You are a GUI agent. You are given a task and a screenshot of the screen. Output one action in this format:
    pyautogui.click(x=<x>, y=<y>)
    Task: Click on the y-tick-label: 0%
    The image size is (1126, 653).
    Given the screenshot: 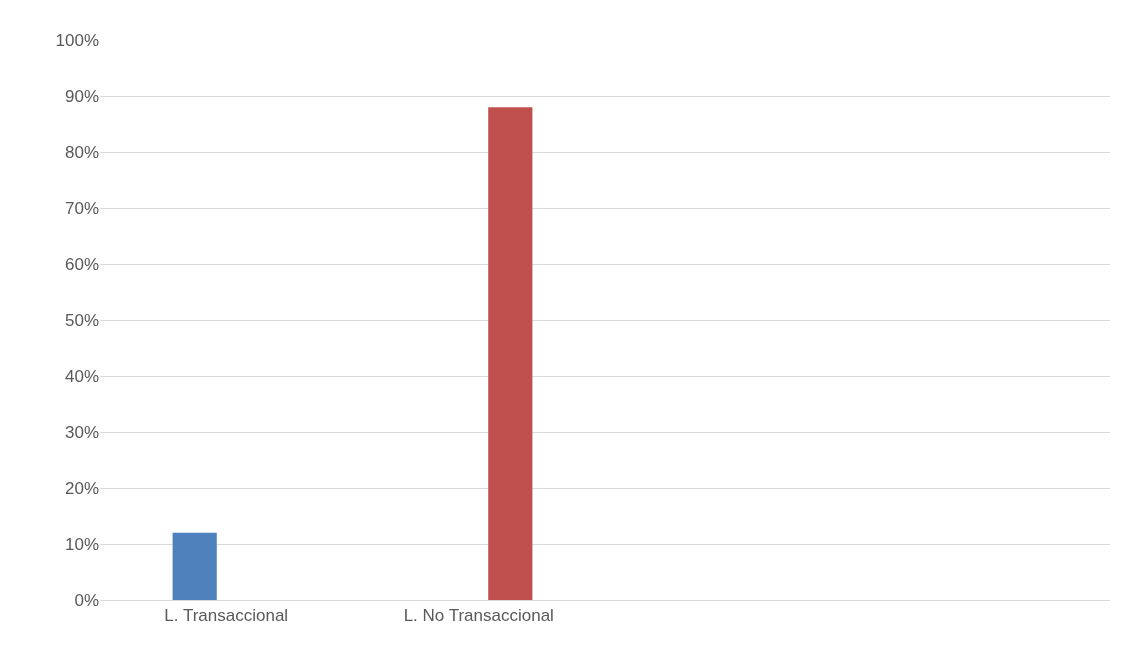 What is the action you would take?
    pyautogui.click(x=86, y=600)
    